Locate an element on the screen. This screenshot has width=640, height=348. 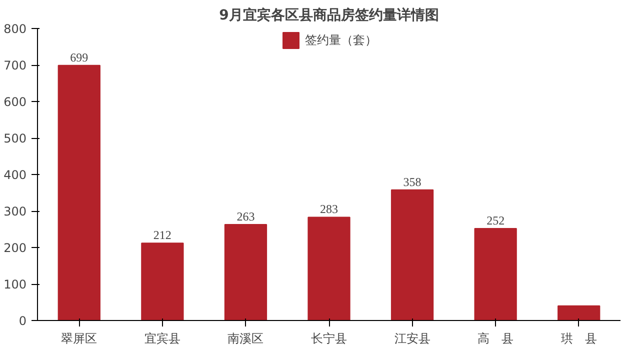
y-tick-label: 700 is located at coordinates (15, 65).